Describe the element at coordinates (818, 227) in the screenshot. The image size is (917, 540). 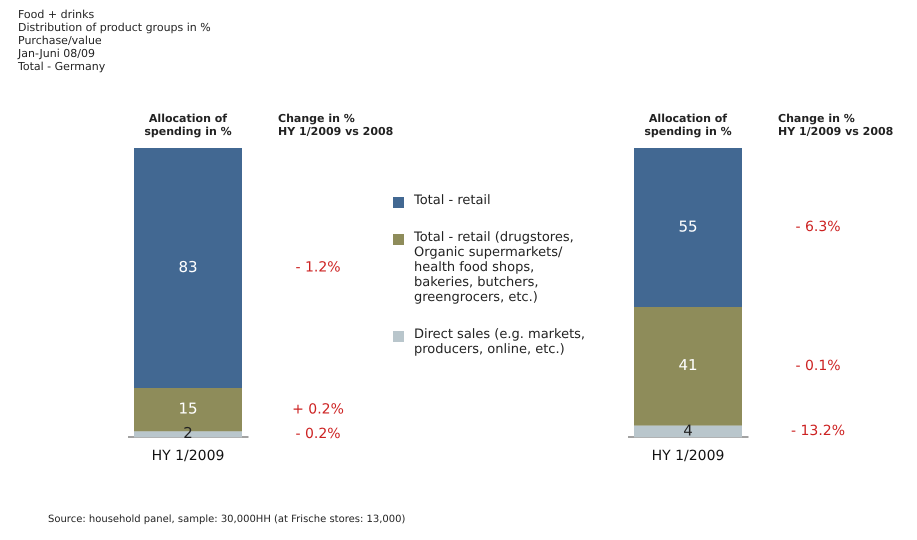
I see `text: - 6.3%` at that location.